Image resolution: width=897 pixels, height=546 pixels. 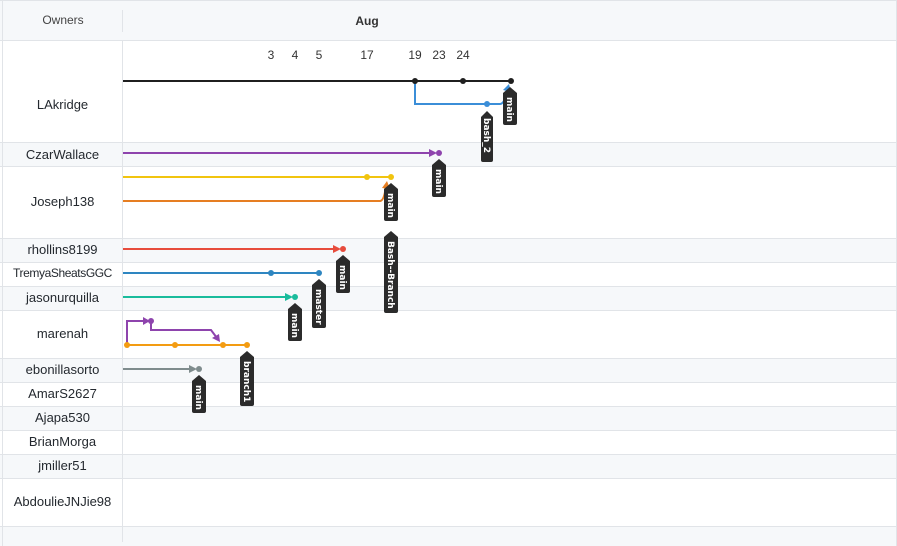 I want to click on owner-name: CzarWallace, so click(x=62, y=154).